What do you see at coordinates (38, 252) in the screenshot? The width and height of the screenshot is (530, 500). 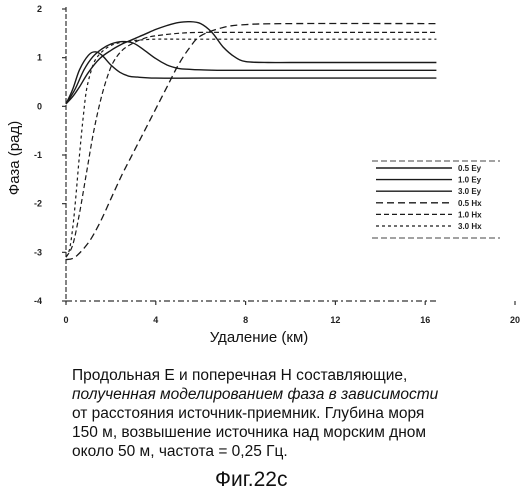 I see `y-tick-label: -3` at bounding box center [38, 252].